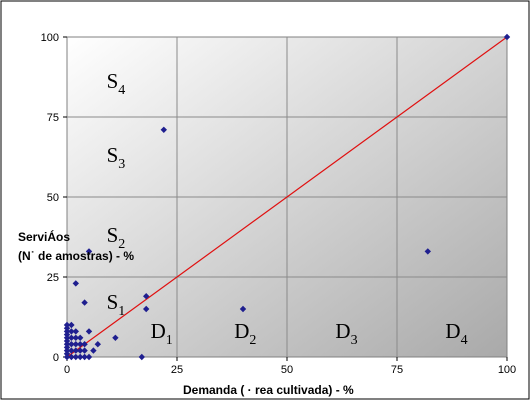 The image size is (531, 401). I want to click on y-tick-label: 50, so click(53, 198).